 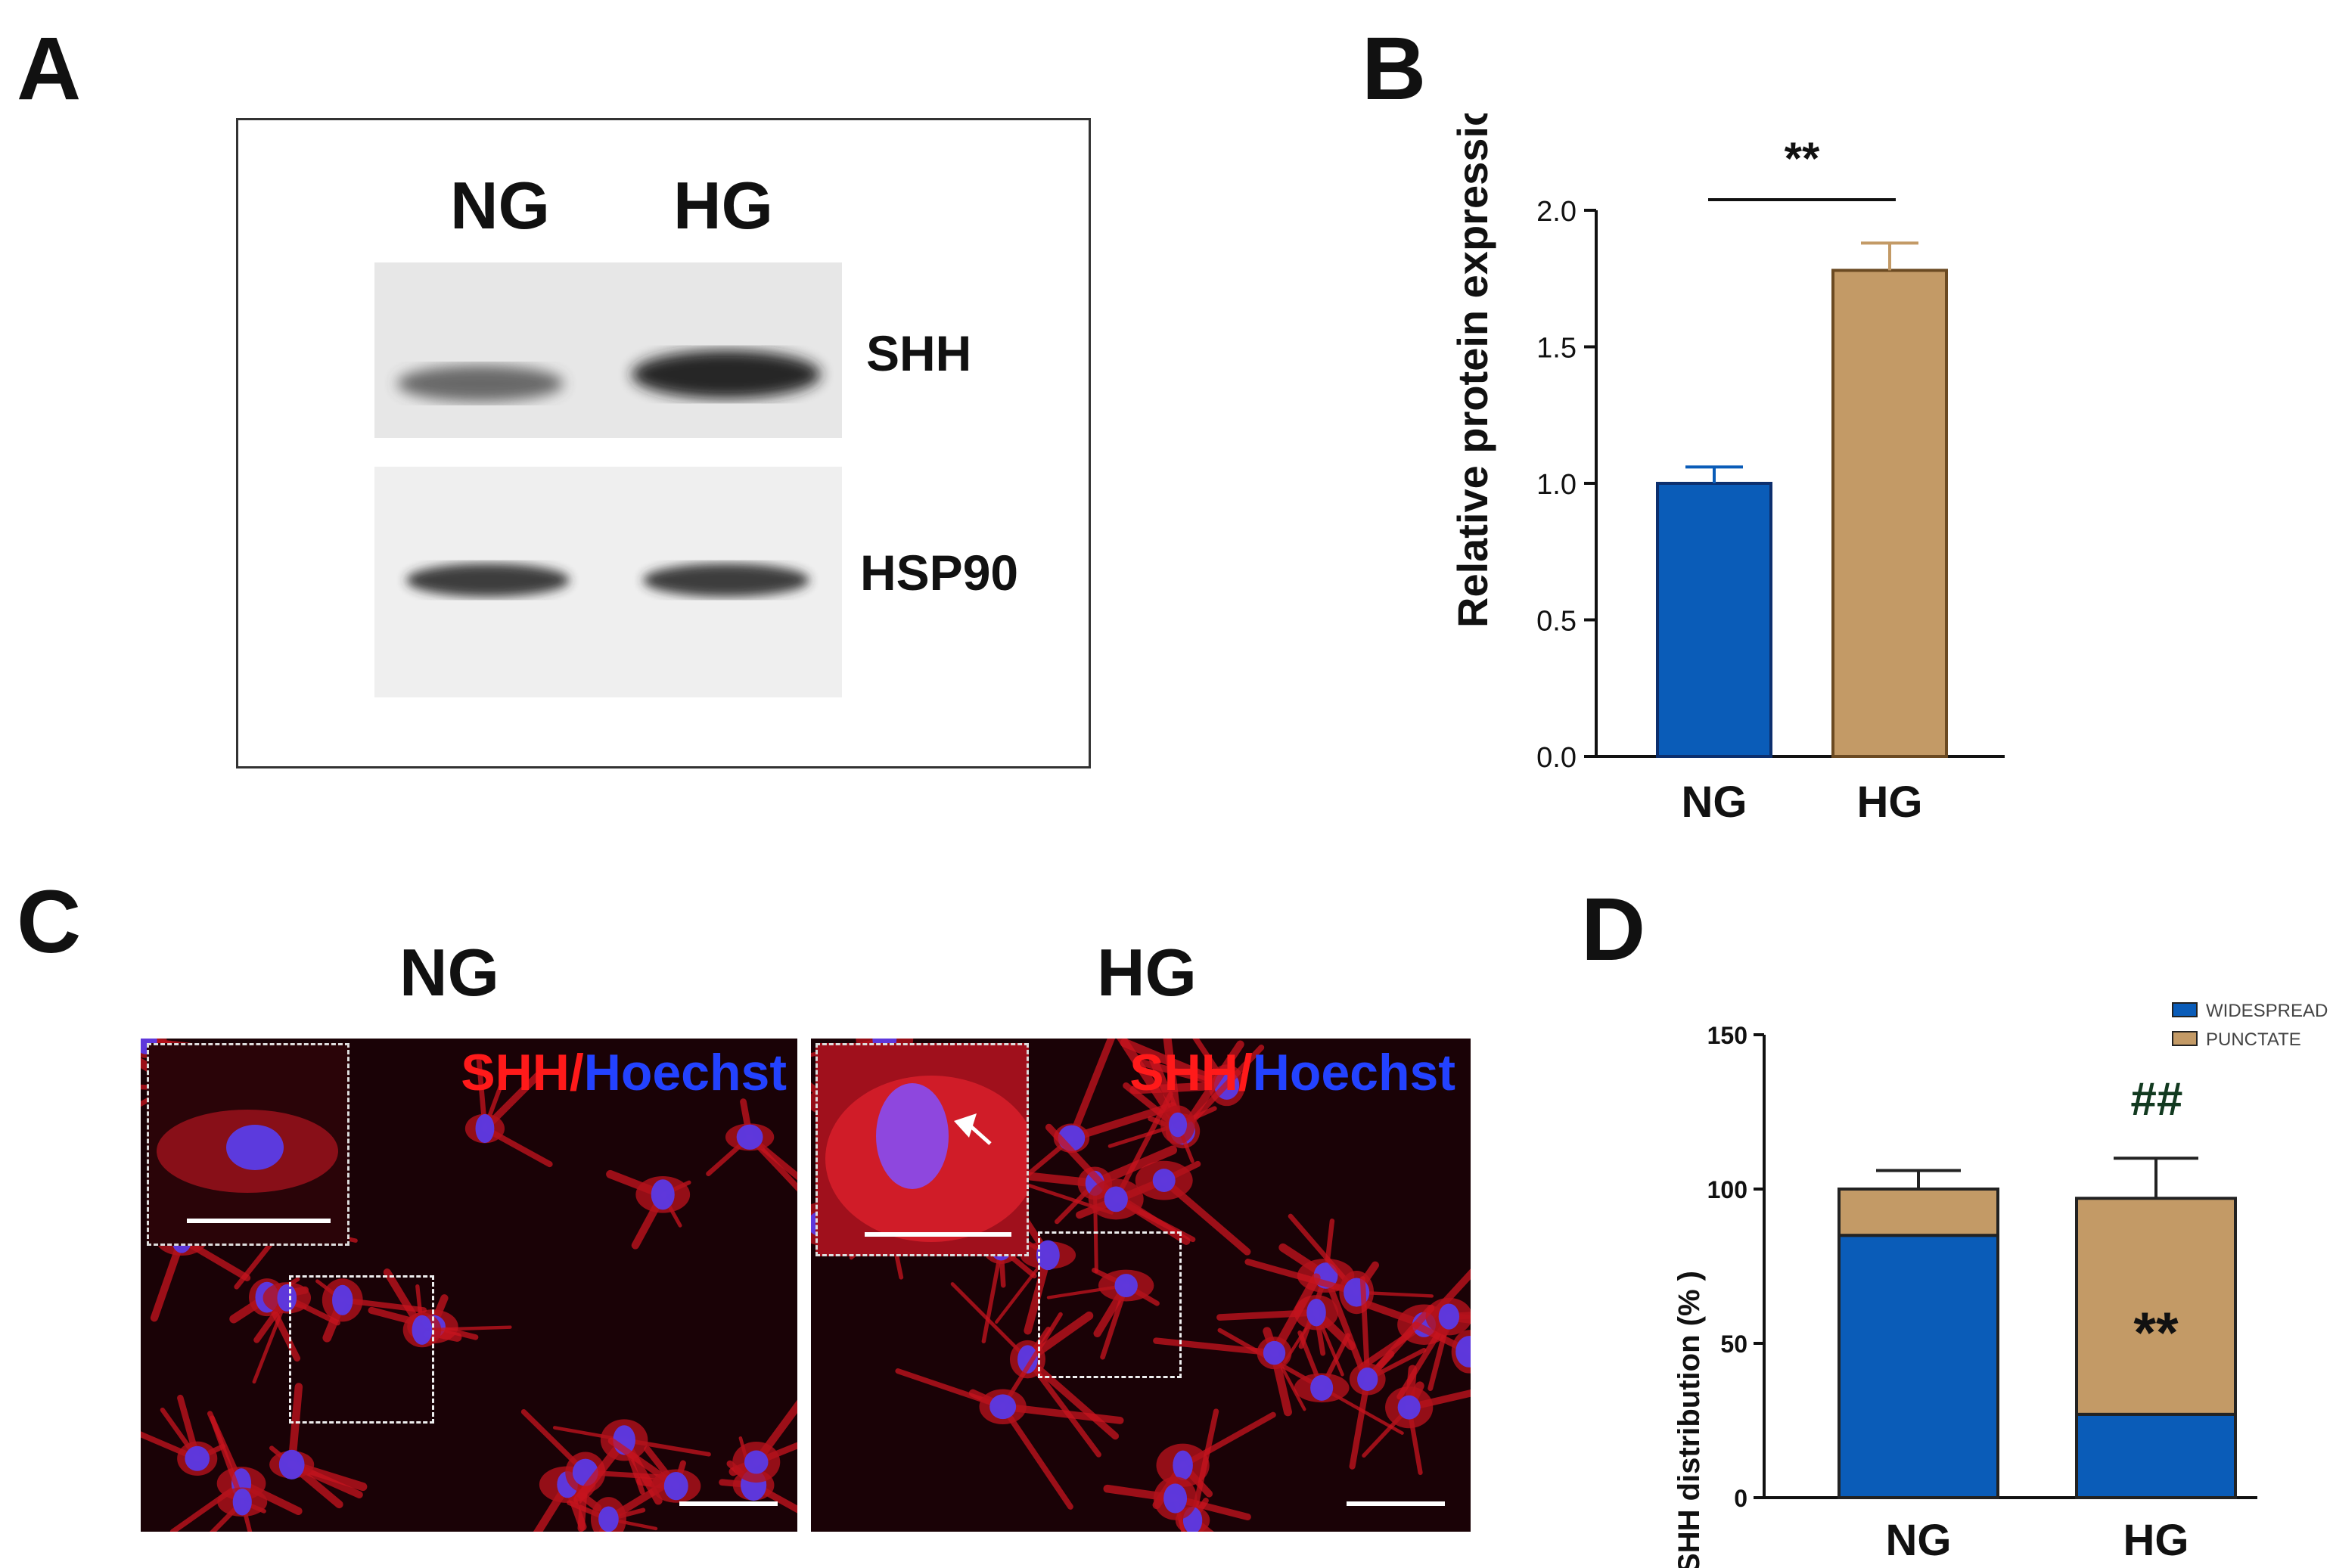 What do you see at coordinates (1556, 212) in the screenshot?
I see `chart-b-ytick-label: 2.0` at bounding box center [1556, 212].